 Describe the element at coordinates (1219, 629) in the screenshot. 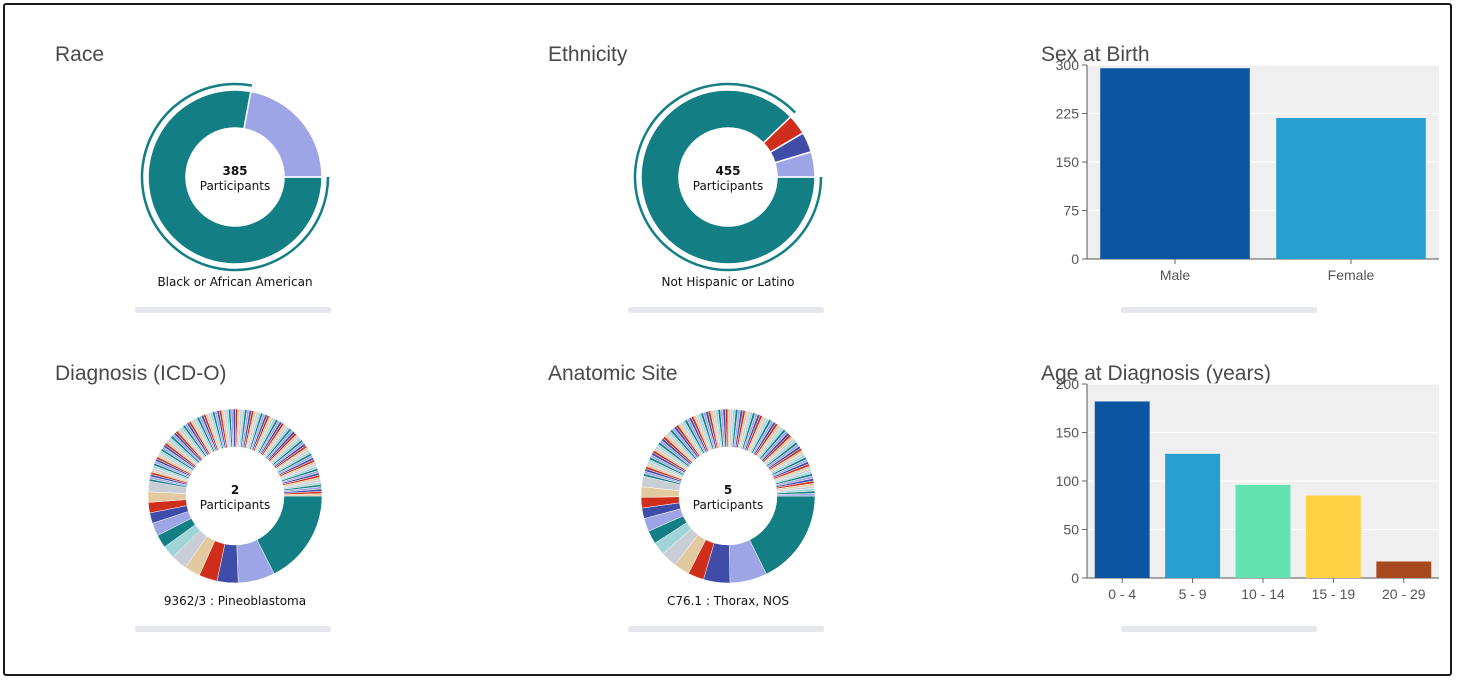

I see `age-scrollbar` at that location.